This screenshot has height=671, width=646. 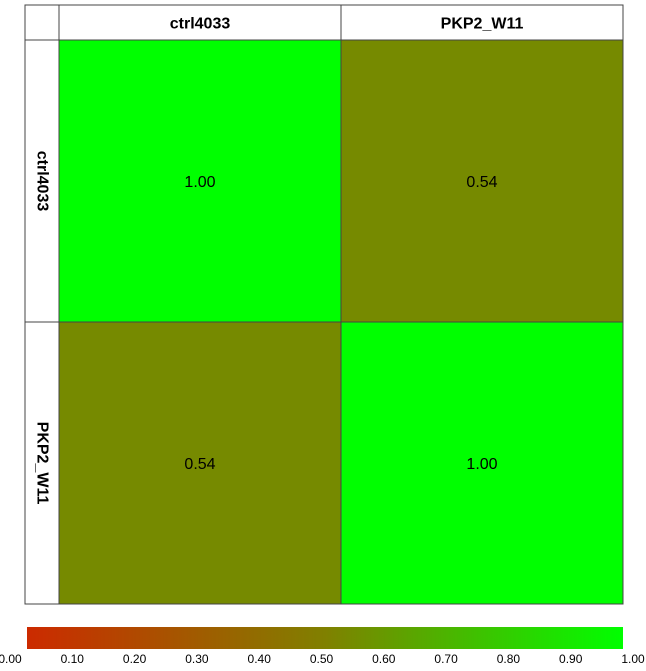 I want to click on color-scale-tick-6: 0.60, so click(x=384, y=659).